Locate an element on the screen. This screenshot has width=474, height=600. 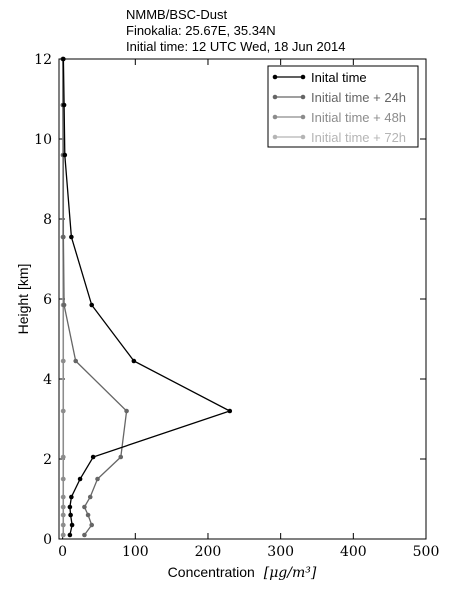
legend-label: Inital time is located at coordinates (339, 77).